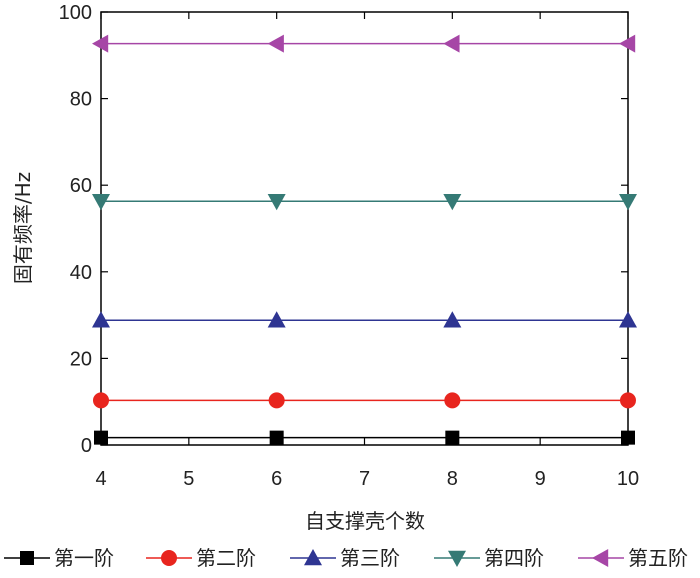 The image size is (700, 578). What do you see at coordinates (370, 558) in the screenshot?
I see `legend-label-3: 第三阶` at bounding box center [370, 558].